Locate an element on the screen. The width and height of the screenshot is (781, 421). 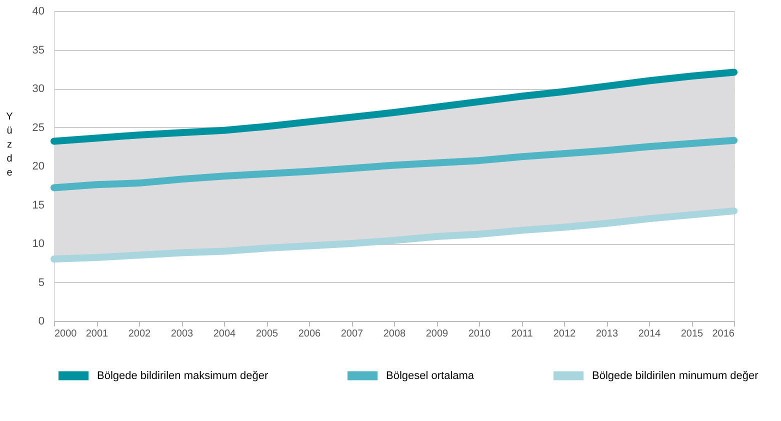
x-tick-label: 2001 is located at coordinates (97, 334).